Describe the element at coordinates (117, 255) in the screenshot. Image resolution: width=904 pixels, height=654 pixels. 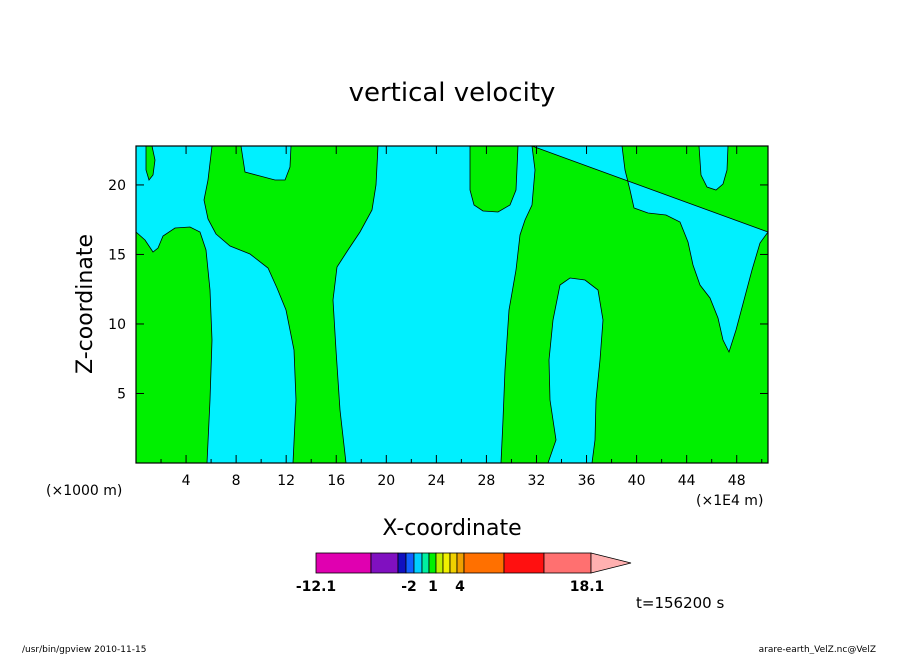
I see `y-tick-label: 15` at that location.